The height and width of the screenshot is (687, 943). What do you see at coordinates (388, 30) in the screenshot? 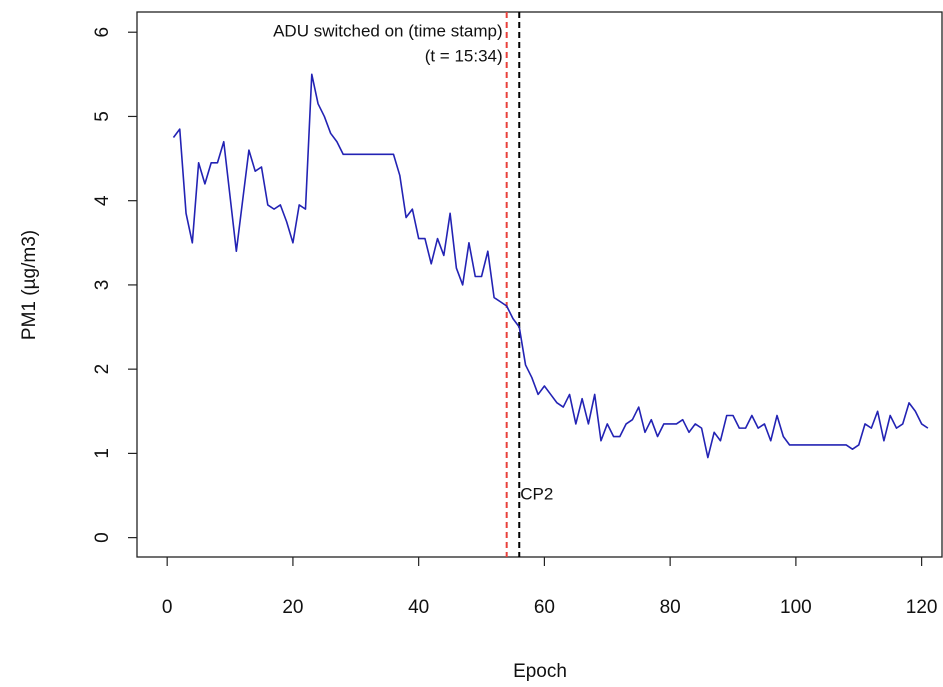
I see `annotation: ADU switched on (time stamp)` at bounding box center [388, 30].